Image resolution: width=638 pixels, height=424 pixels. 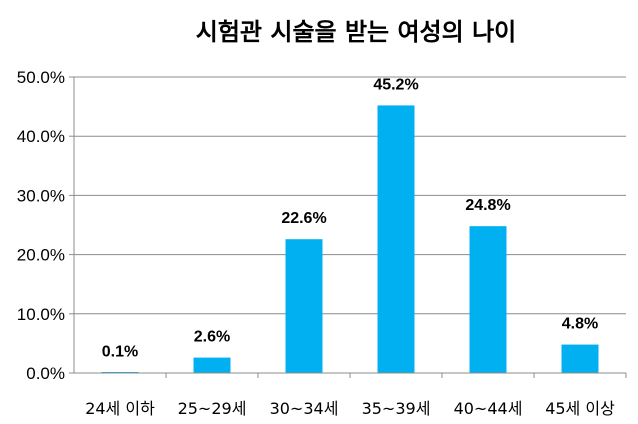 What do you see at coordinates (580, 324) in the screenshot?
I see `data-label: 4.8%` at bounding box center [580, 324].